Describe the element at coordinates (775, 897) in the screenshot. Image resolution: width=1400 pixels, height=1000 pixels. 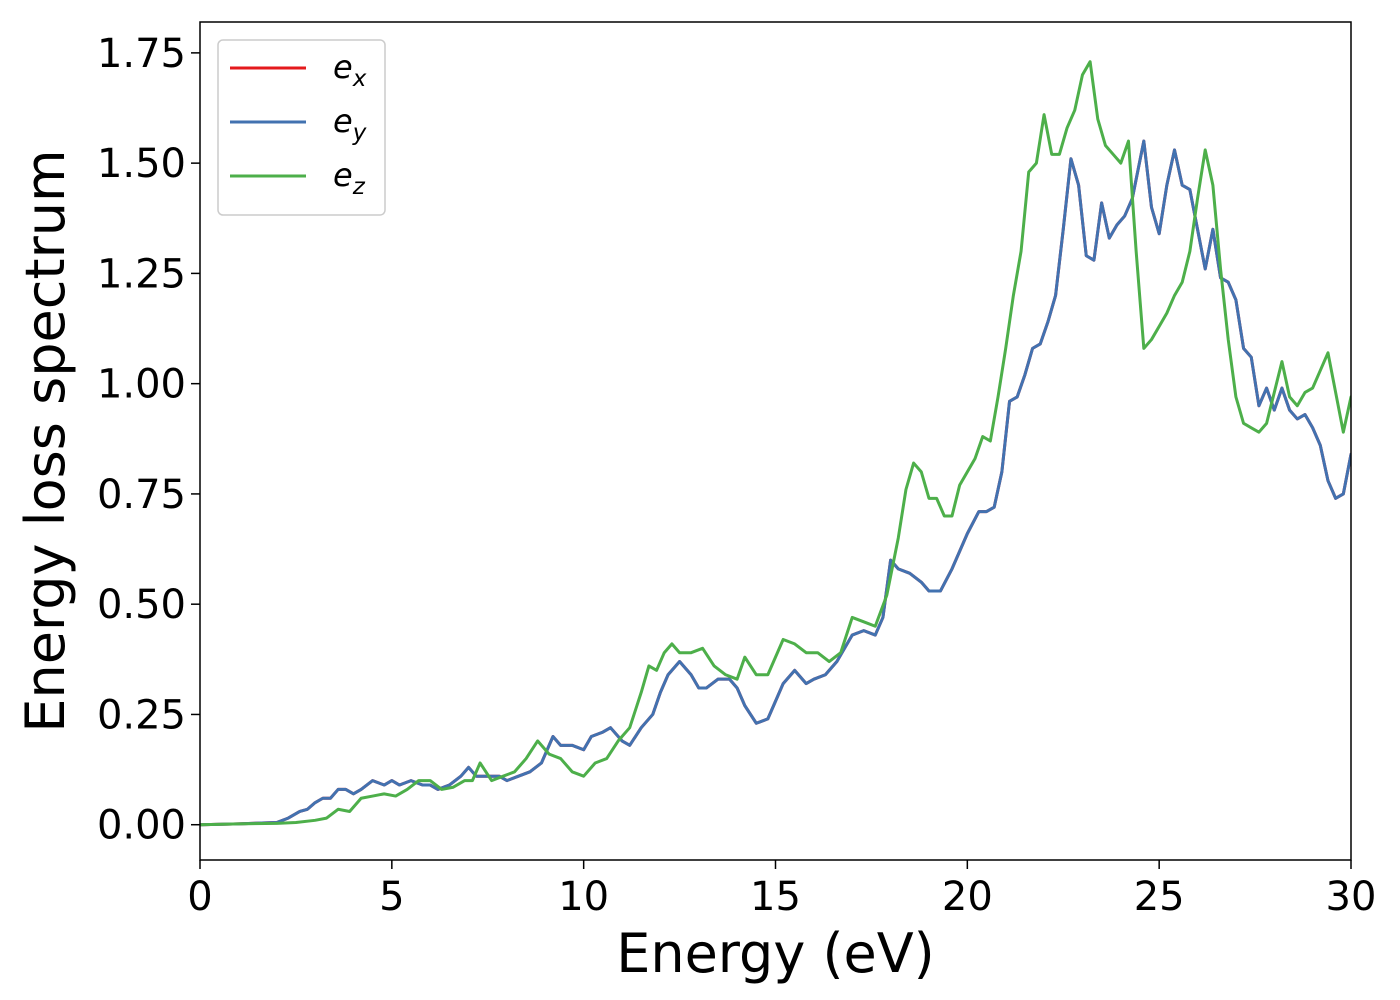
I see `x-tick-label: 15` at that location.